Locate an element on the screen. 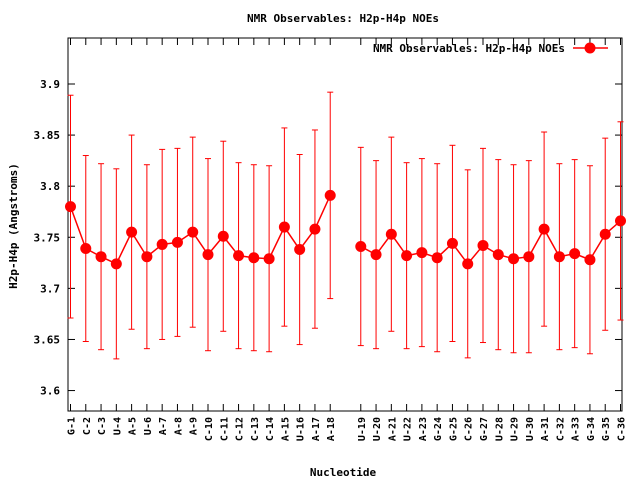 The width and height of the screenshot is (640, 480). x-tick-label: U-4 is located at coordinates (117, 426).